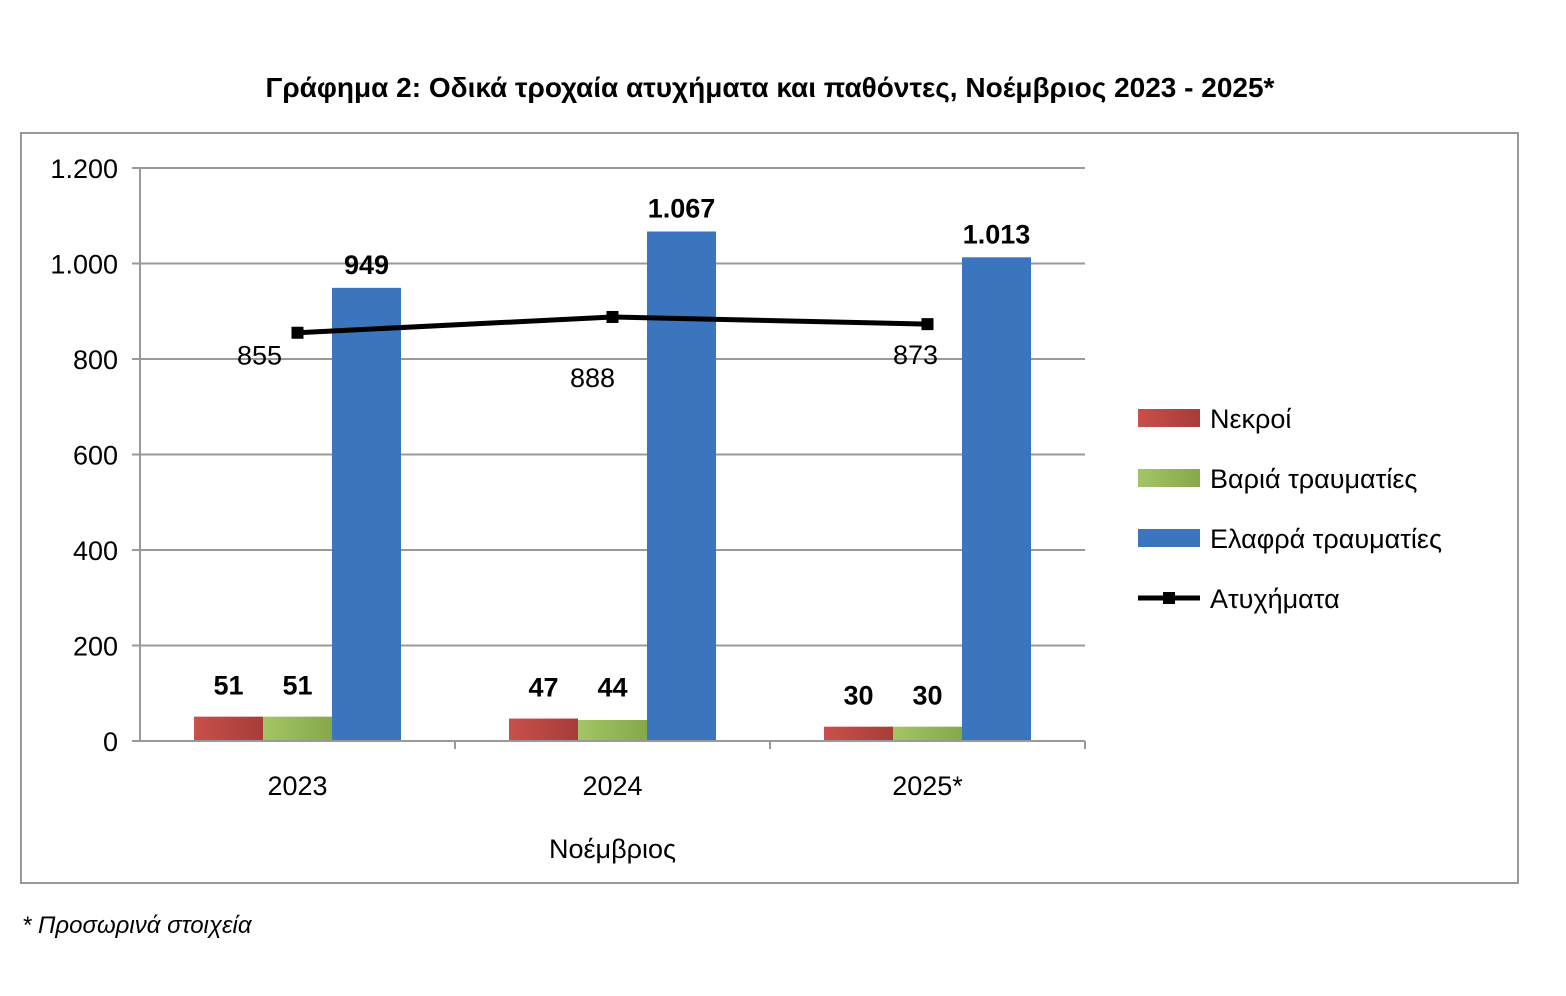 Image resolution: width=1566 pixels, height=996 pixels. I want to click on legend-marker, so click(1169, 598).